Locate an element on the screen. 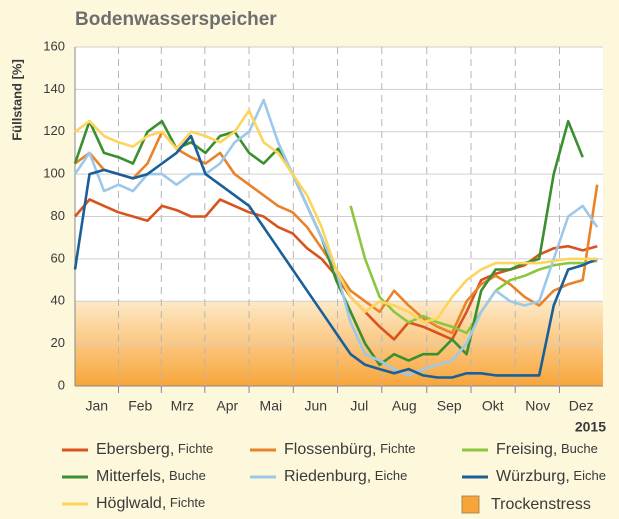 This screenshot has height=519, width=619. y-axis-label: Füllstand [%] is located at coordinates (16, 100).